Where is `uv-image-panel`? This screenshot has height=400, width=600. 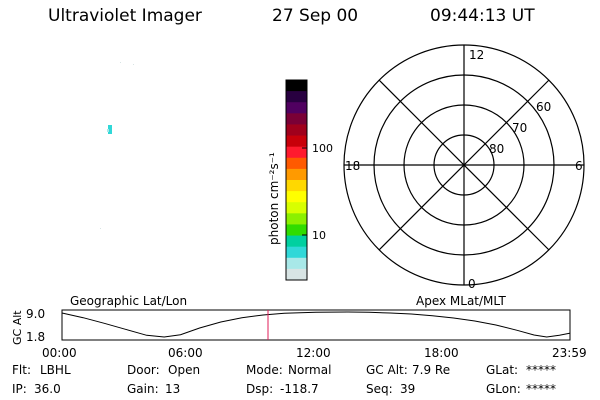
uv-image-panel is located at coordinates (117, 145).